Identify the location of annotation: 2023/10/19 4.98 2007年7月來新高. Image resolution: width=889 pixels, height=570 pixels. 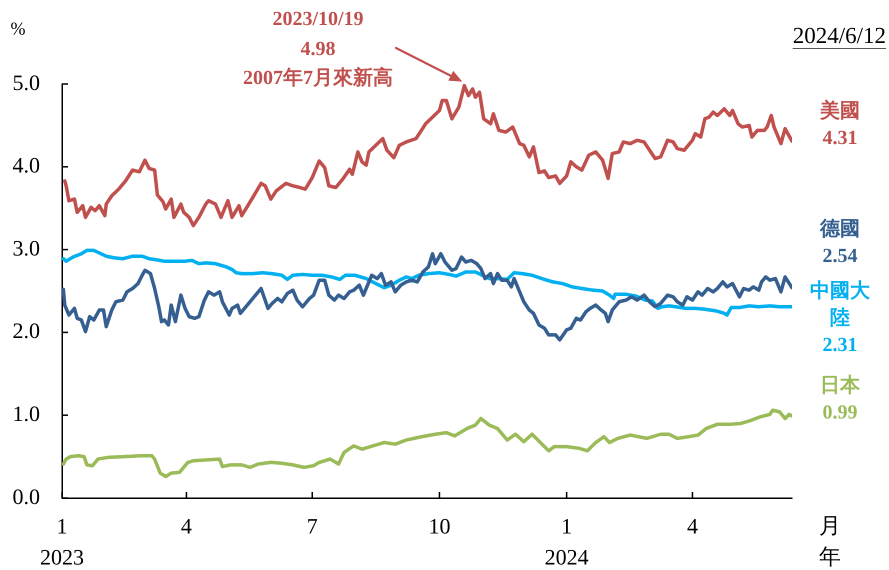
(318, 49).